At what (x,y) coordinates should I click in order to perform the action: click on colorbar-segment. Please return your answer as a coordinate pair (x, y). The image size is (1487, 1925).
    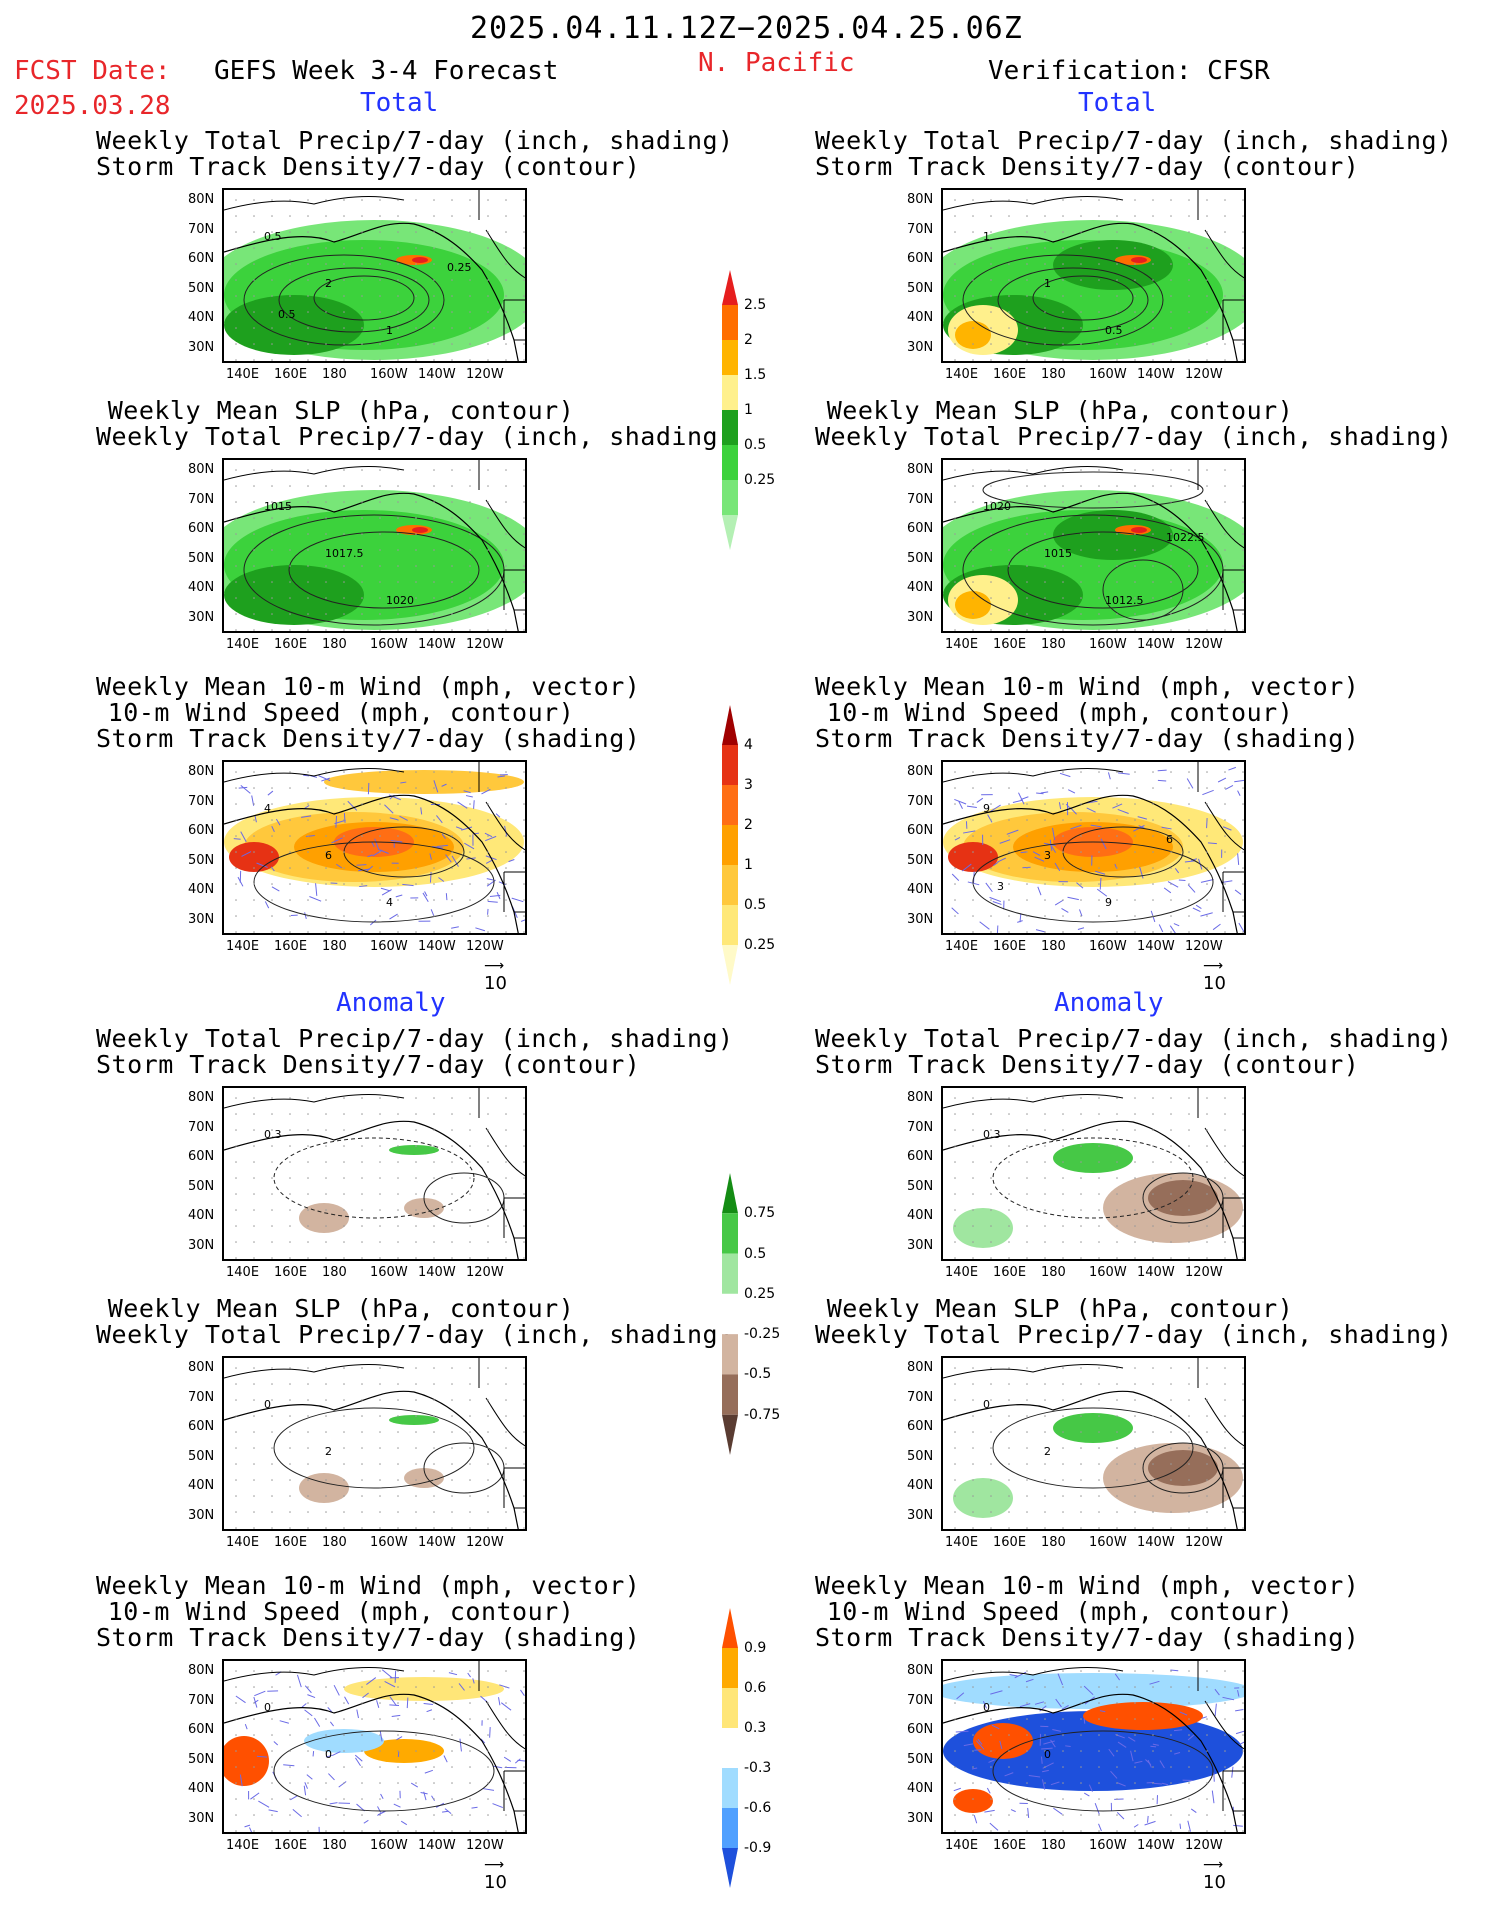
    Looking at the image, I should click on (730, 1314).